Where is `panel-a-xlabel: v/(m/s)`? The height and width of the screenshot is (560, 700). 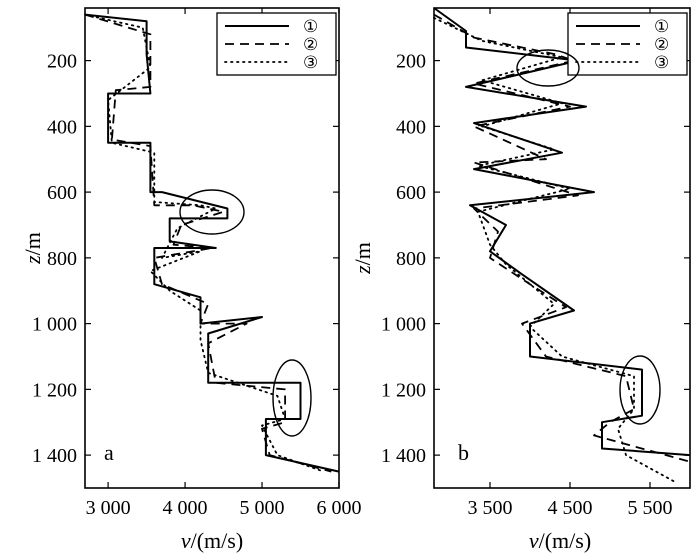
panel-a-xlabel: v/(m/s) is located at coordinates (212, 540).